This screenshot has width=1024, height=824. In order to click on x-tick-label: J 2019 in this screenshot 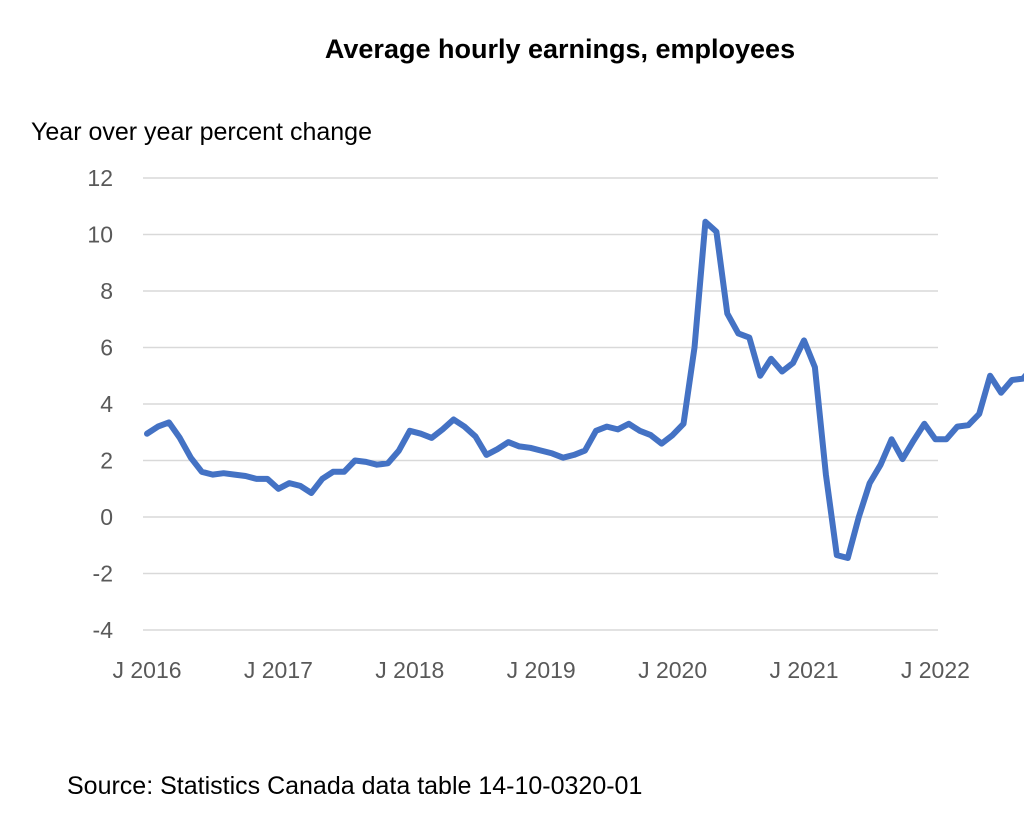, I will do `click(541, 670)`.